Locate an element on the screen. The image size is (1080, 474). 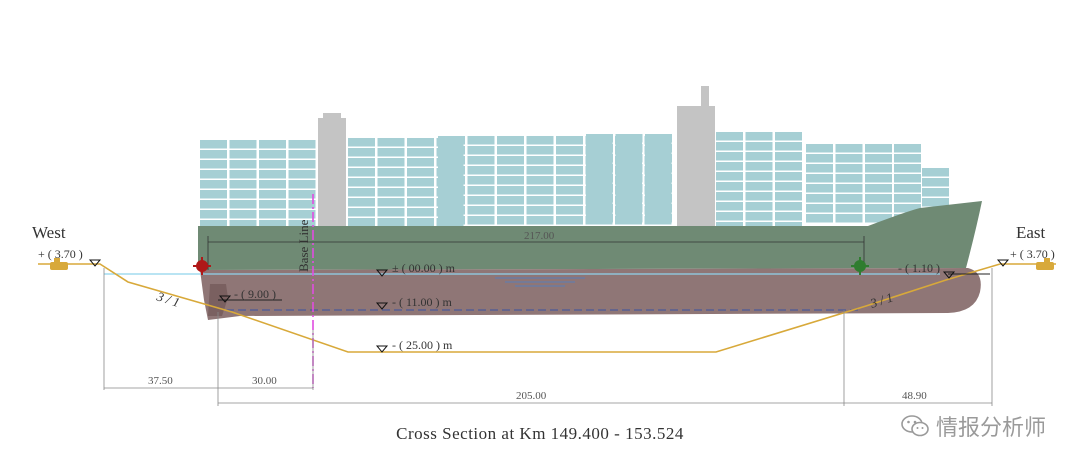
draft-level: - ( 11.00 ) m is located at coordinates (422, 302).